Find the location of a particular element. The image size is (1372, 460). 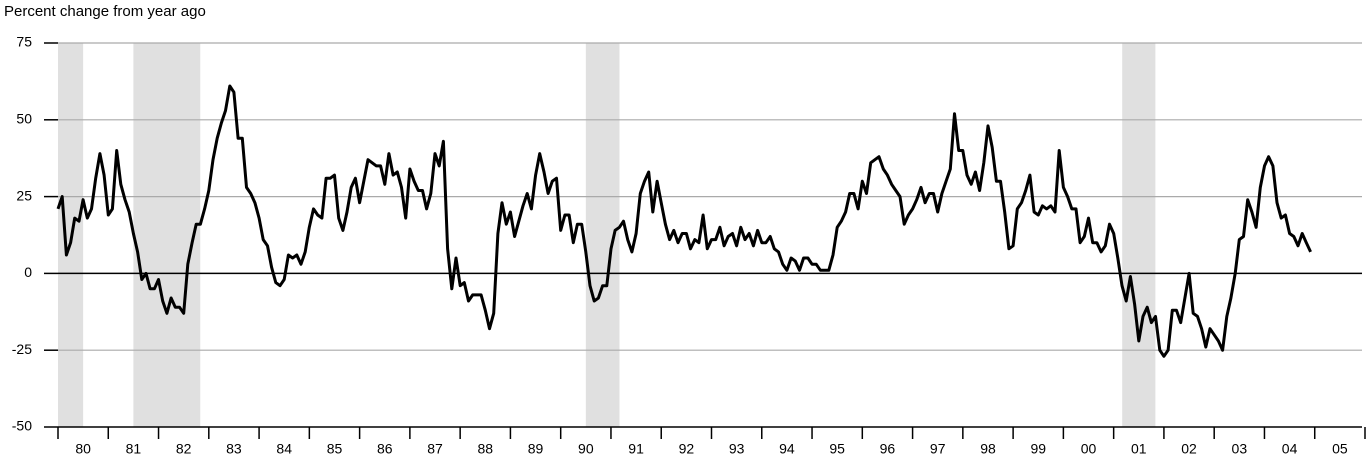

x-tick-label: 84 is located at coordinates (284, 449).